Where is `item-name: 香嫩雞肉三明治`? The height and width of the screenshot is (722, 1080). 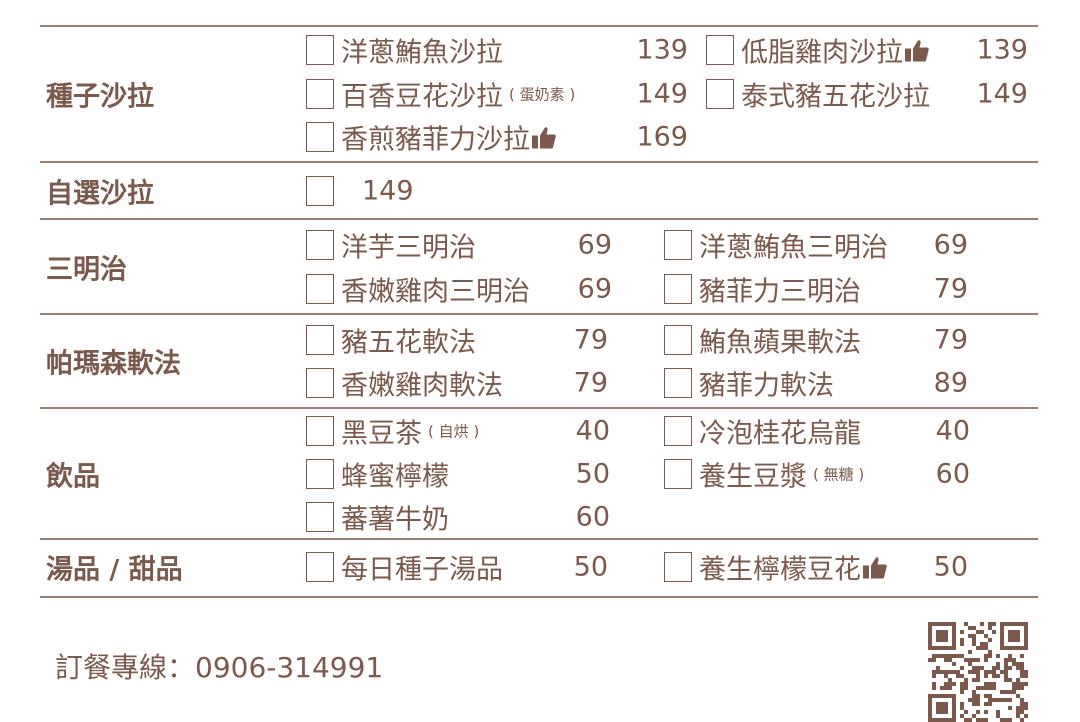
item-name: 香嫩雞肉三明治 is located at coordinates (435, 289).